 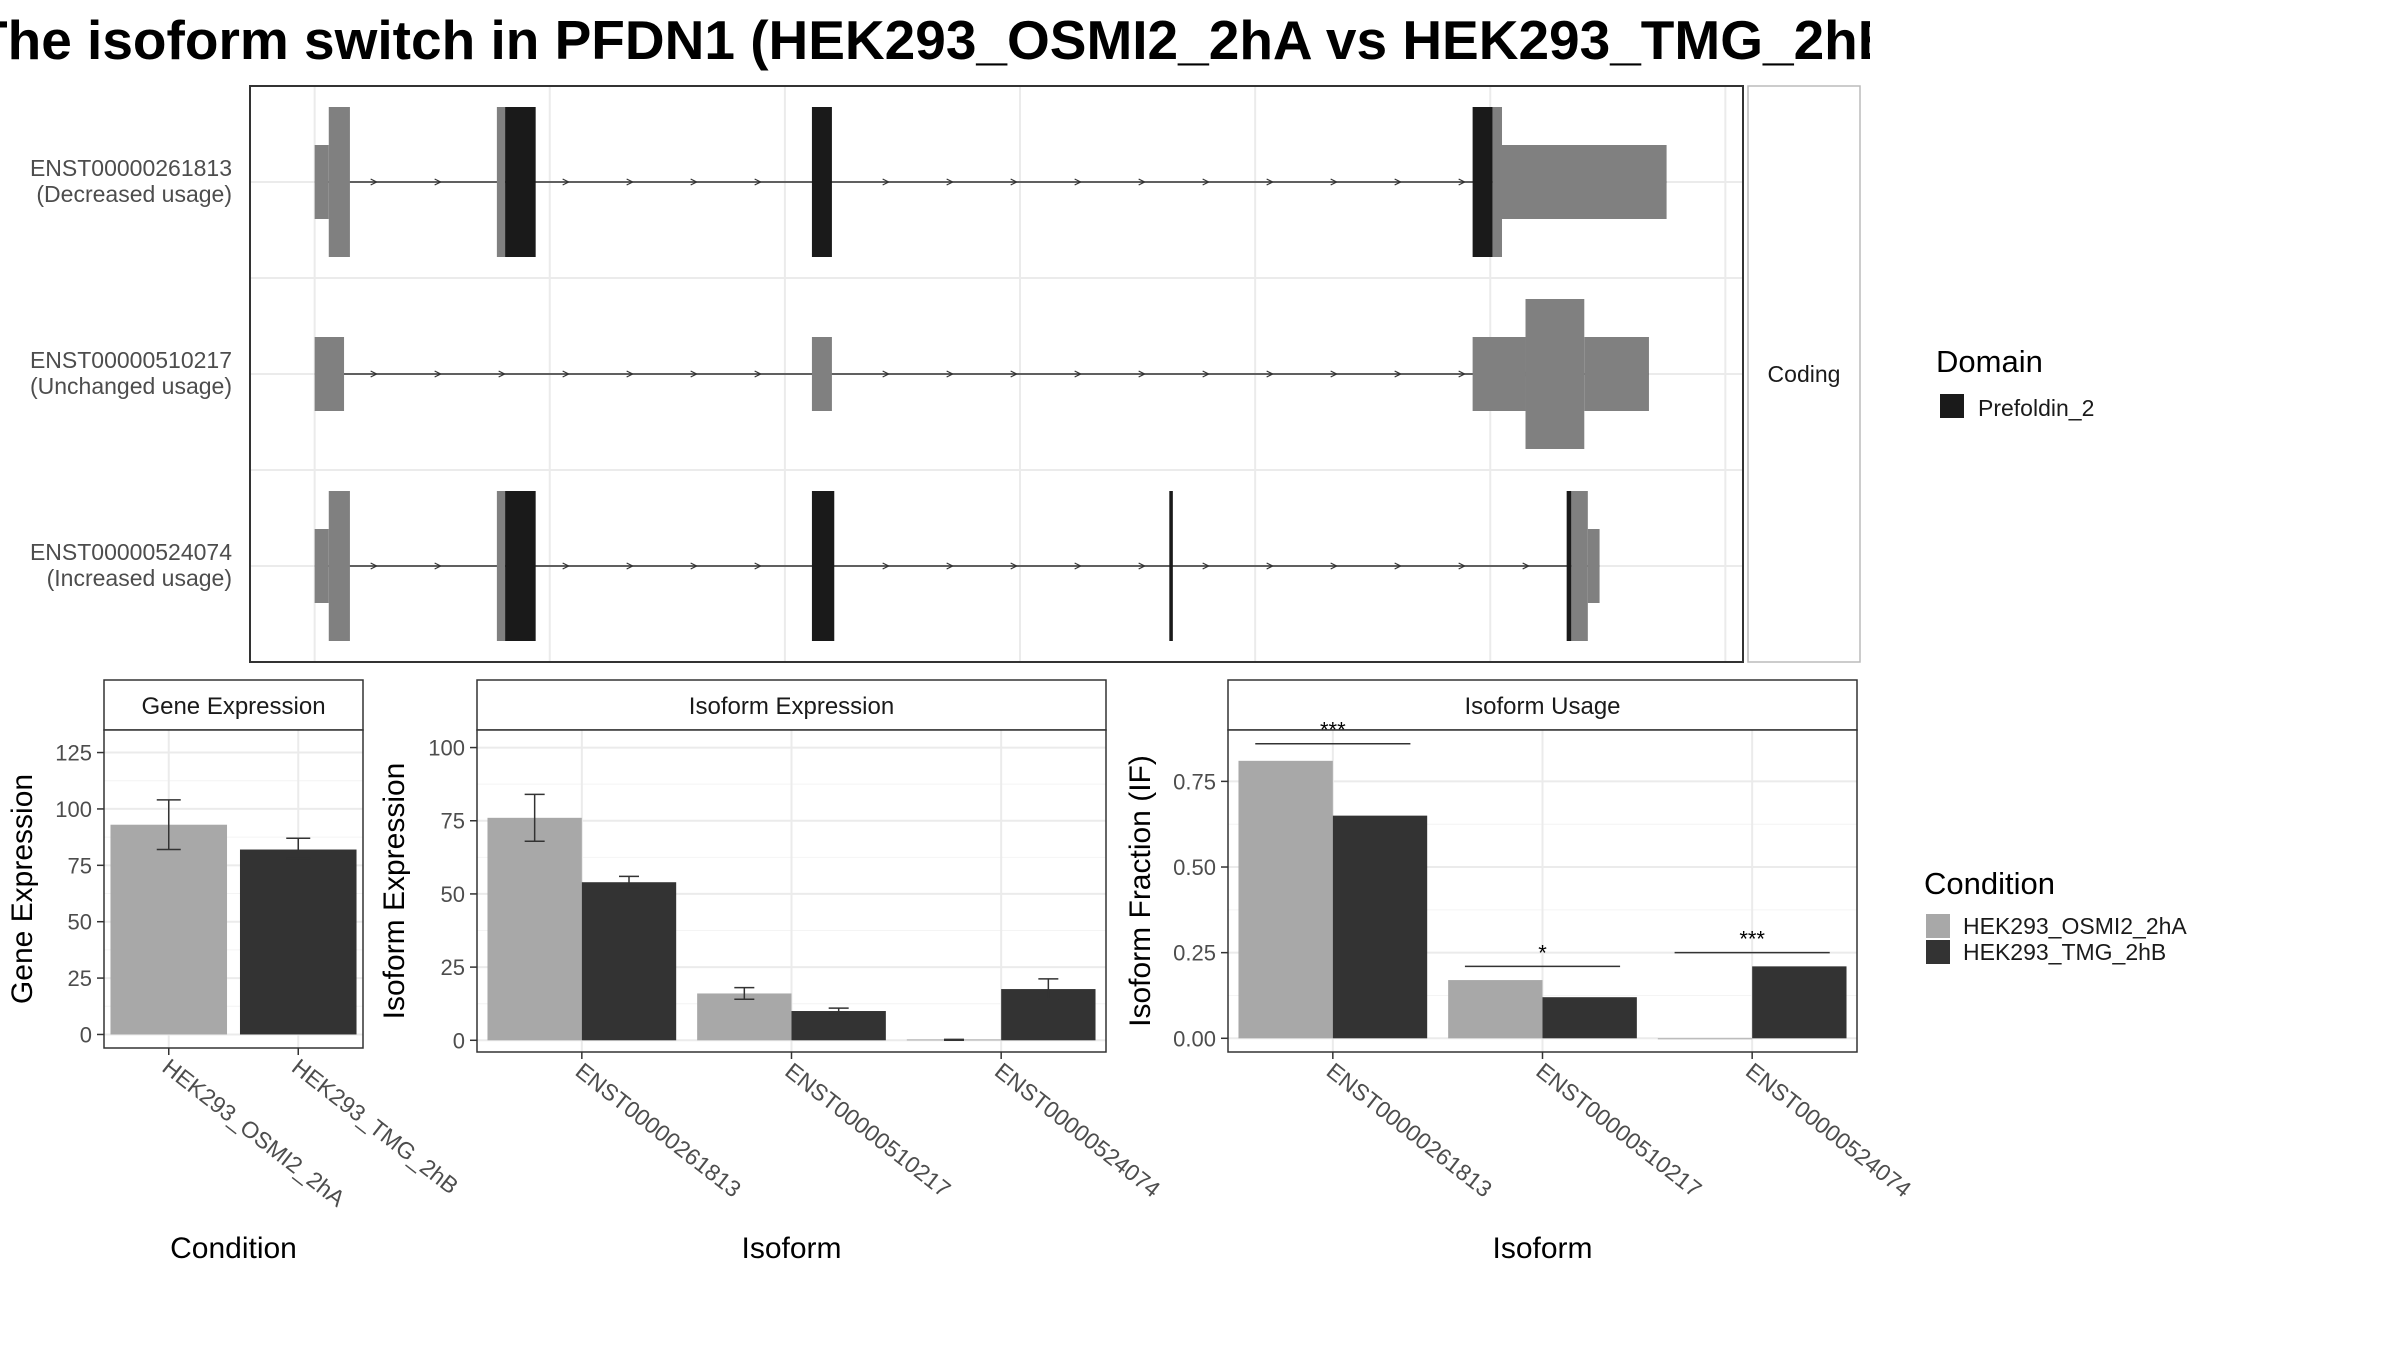 I want to click on isoform-label-usage: (Decreased usage), so click(x=134, y=194).